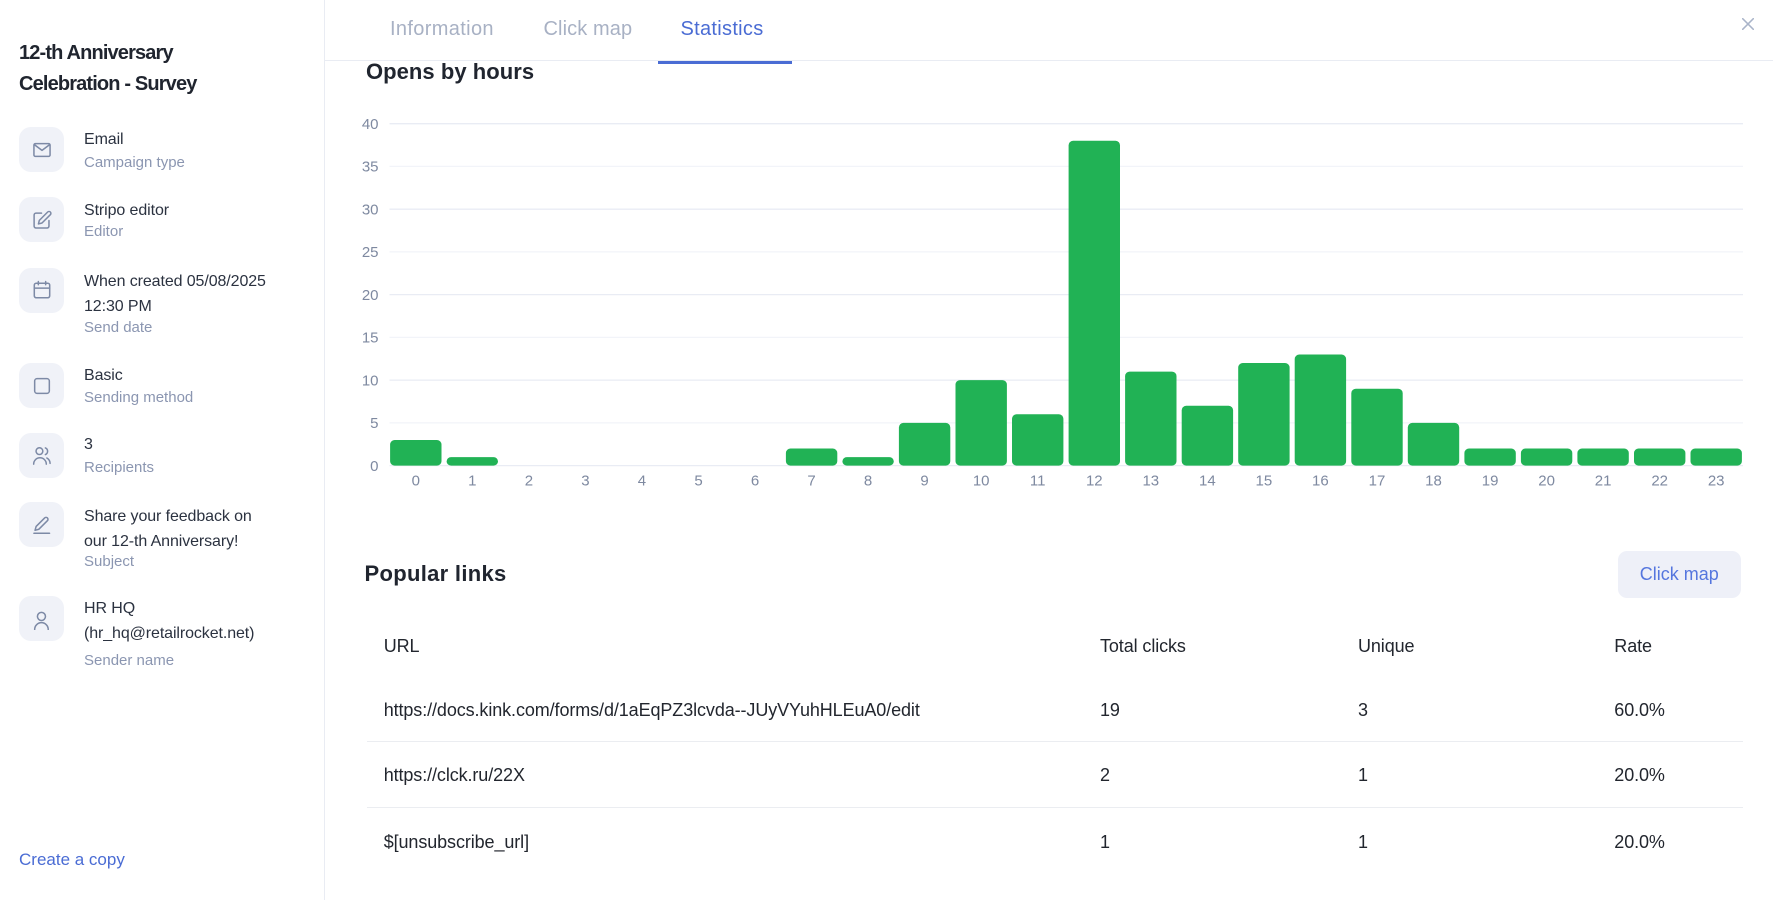 This screenshot has height=900, width=1773. Describe the element at coordinates (370, 167) in the screenshot. I see `svg-text: 35` at that location.